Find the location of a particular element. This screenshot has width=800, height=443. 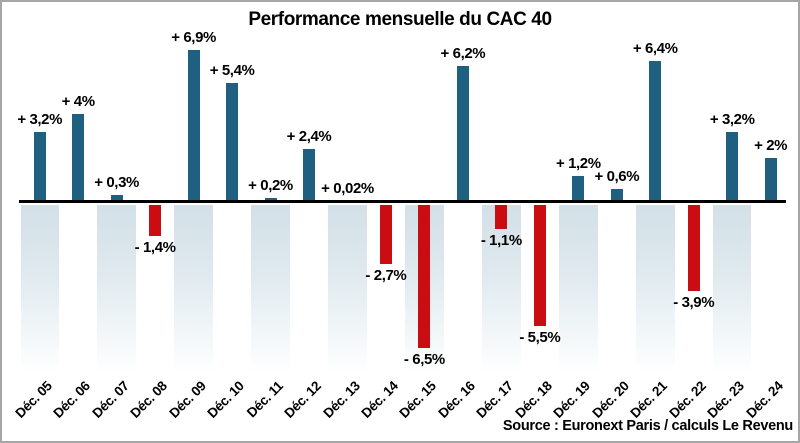

bar-value-label: - 3,9% is located at coordinates (694, 302).